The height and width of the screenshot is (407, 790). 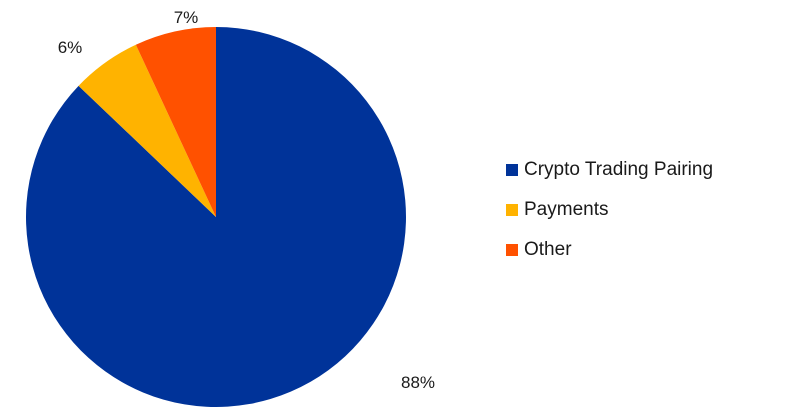 What do you see at coordinates (175, 122) in the screenshot?
I see `pie-slice-other` at bounding box center [175, 122].